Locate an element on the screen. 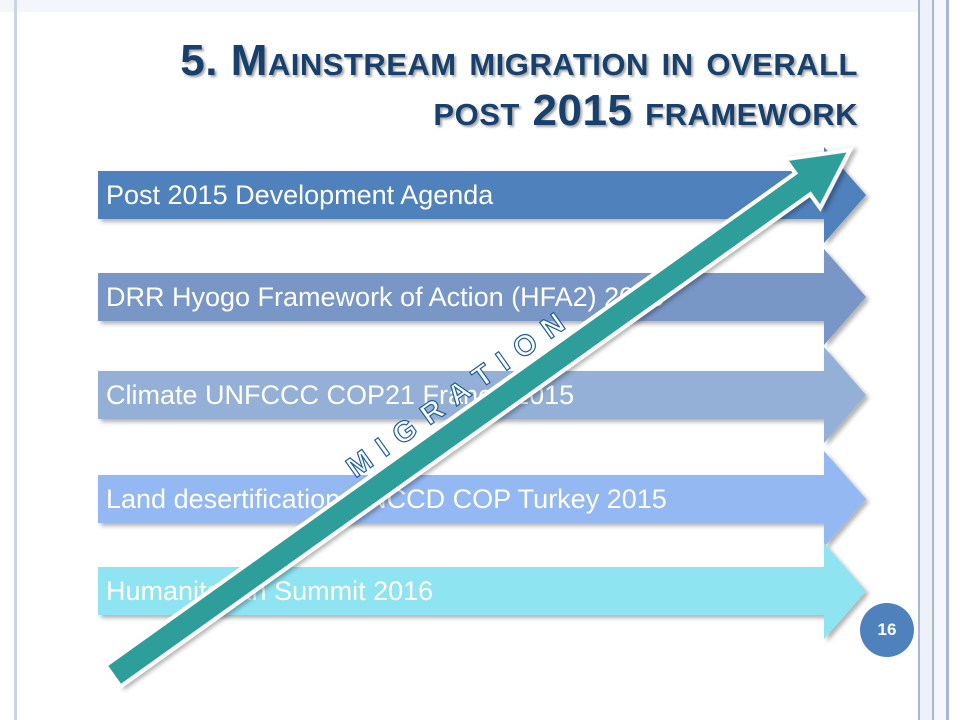 The height and width of the screenshot is (720, 960). framework-arrow: Post 2015 Development Agenda is located at coordinates (482, 195).